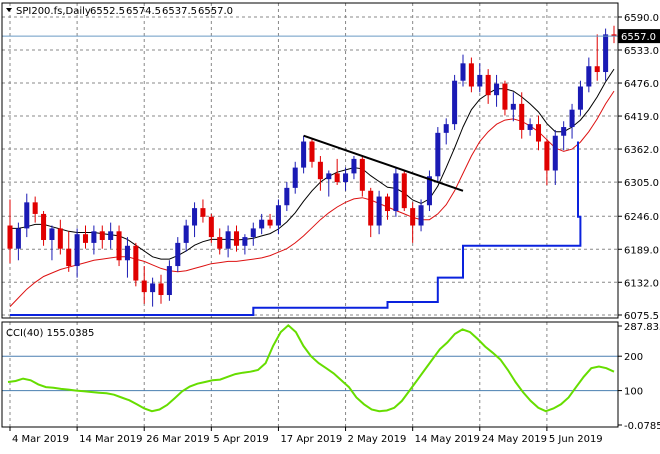  I want to click on price-tick-label: 6533.0, so click(641, 51).